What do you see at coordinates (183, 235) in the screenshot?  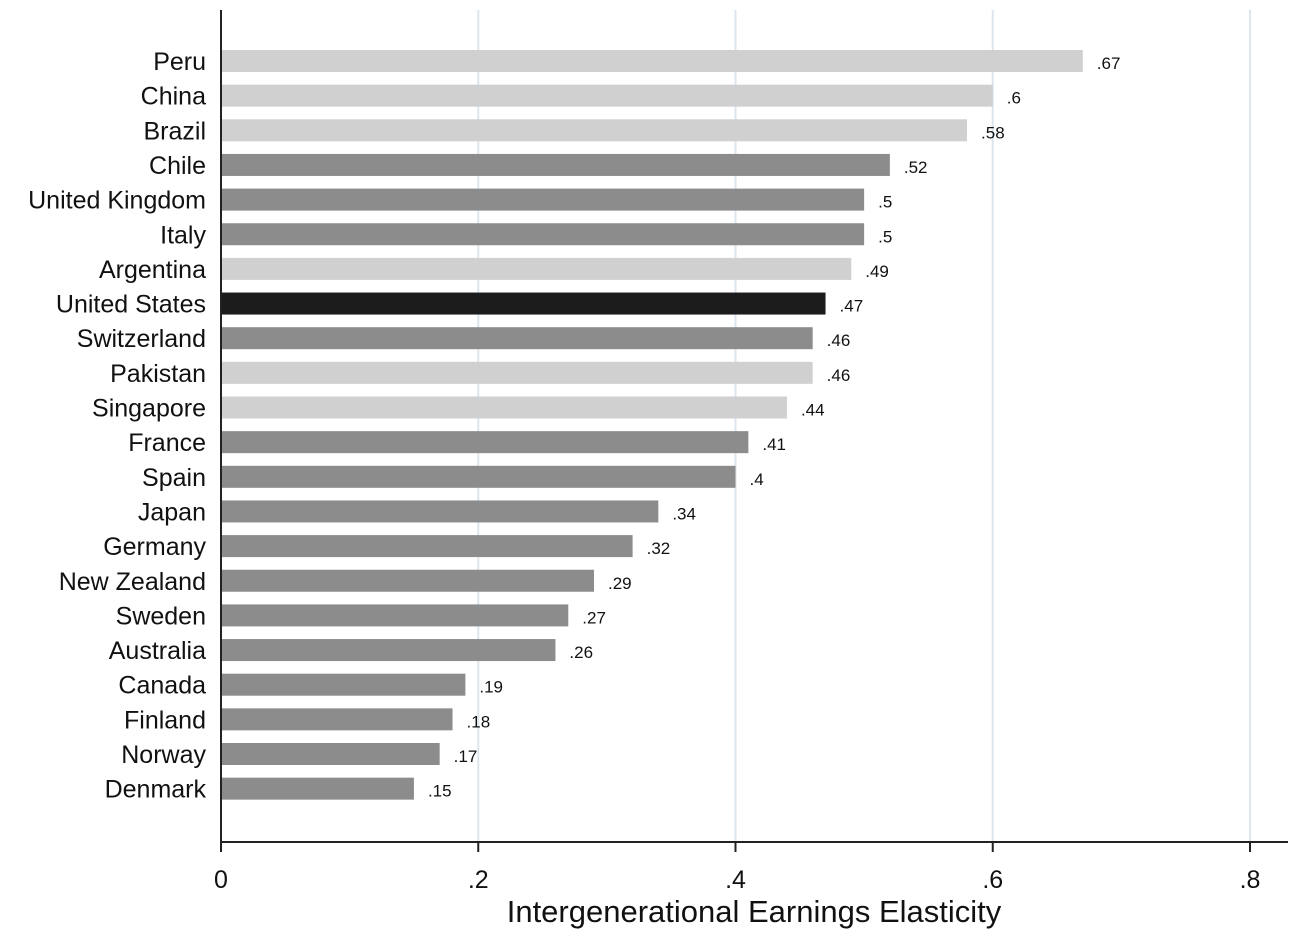 I see `category-label: Italy` at bounding box center [183, 235].